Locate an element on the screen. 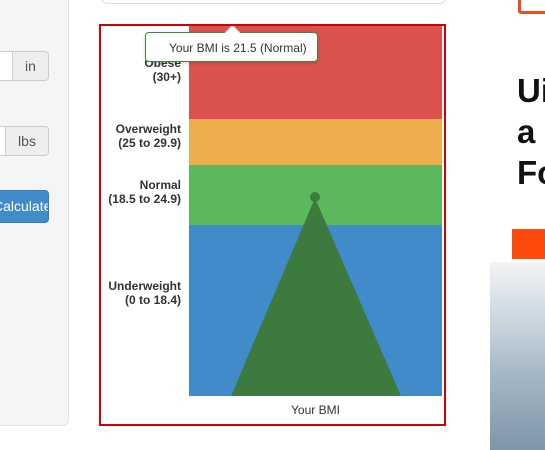 This screenshot has height=450, width=545. band-label-overweight: Overweight (25 to 29.9) is located at coordinates (142, 136).